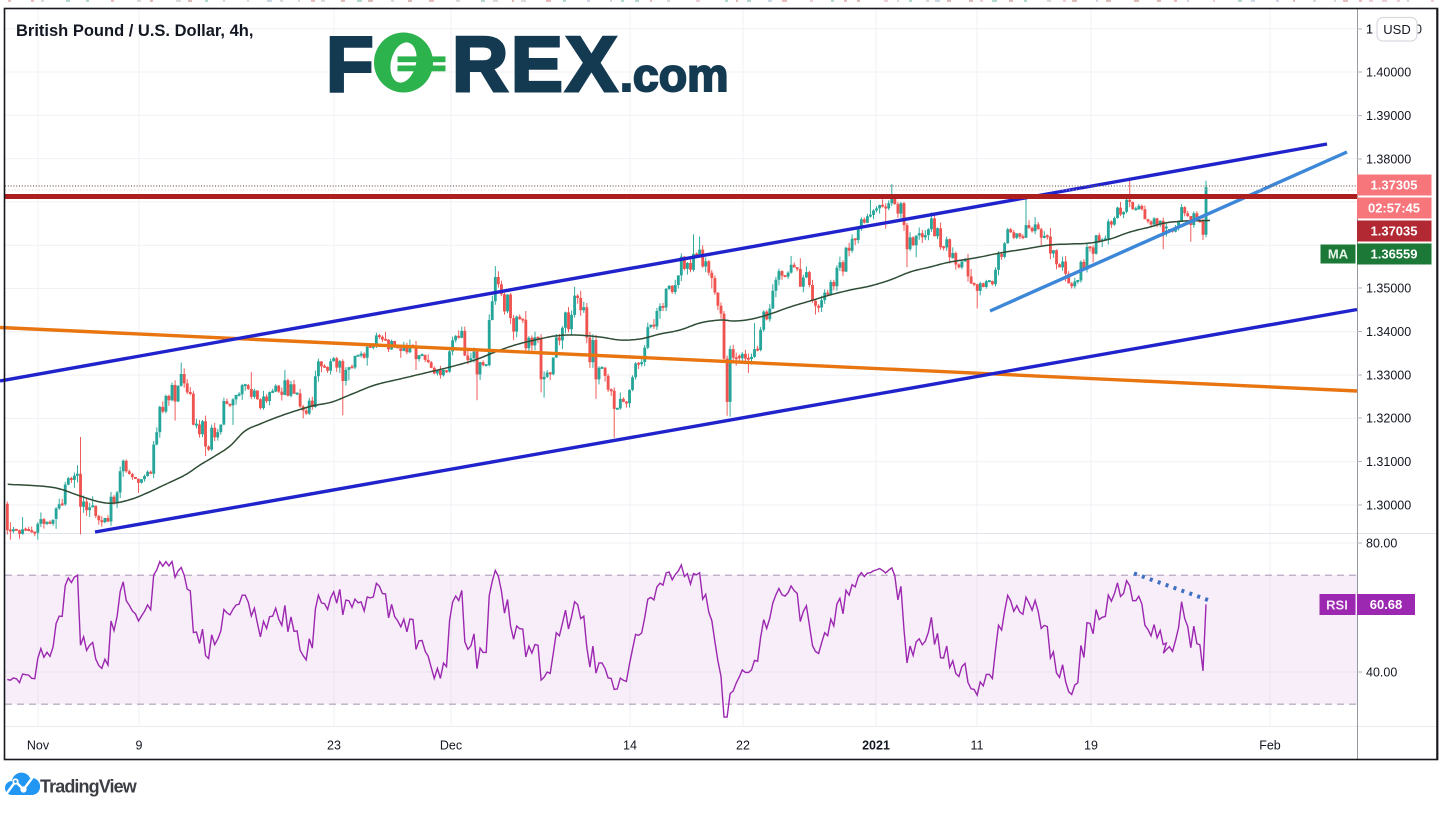 This screenshot has height=813, width=1446. Describe the element at coordinates (1396, 29) in the screenshot. I see `svg-text: USD` at that location.